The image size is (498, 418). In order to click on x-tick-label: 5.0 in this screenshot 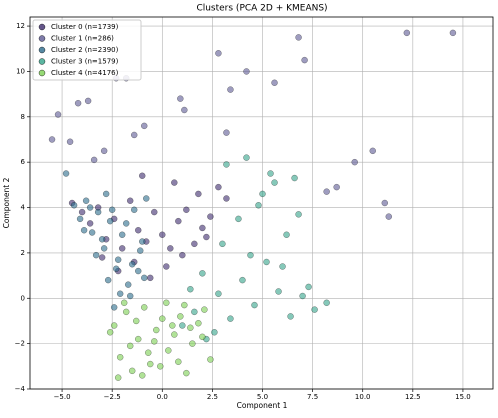, I will do `click(262, 397)`.